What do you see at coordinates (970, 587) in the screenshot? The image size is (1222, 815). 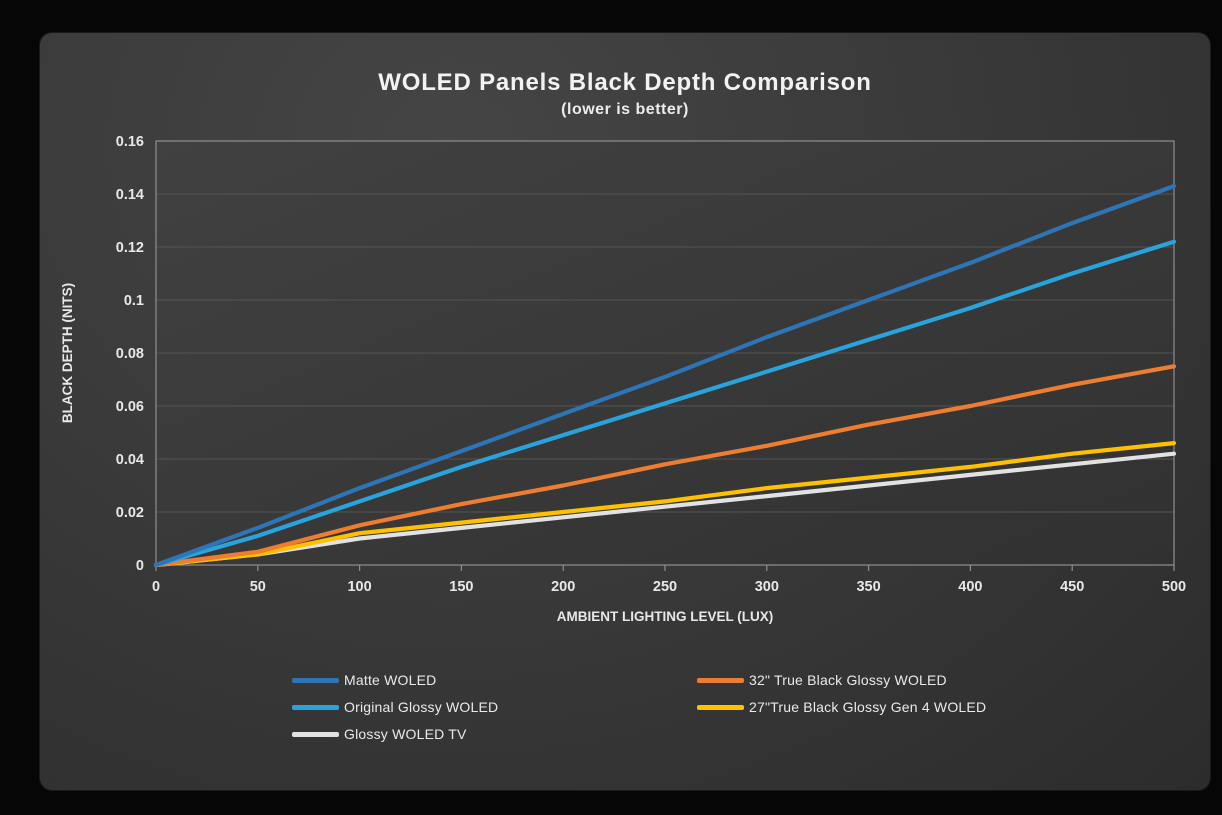 I see `x-tick-label: 400` at bounding box center [970, 587].